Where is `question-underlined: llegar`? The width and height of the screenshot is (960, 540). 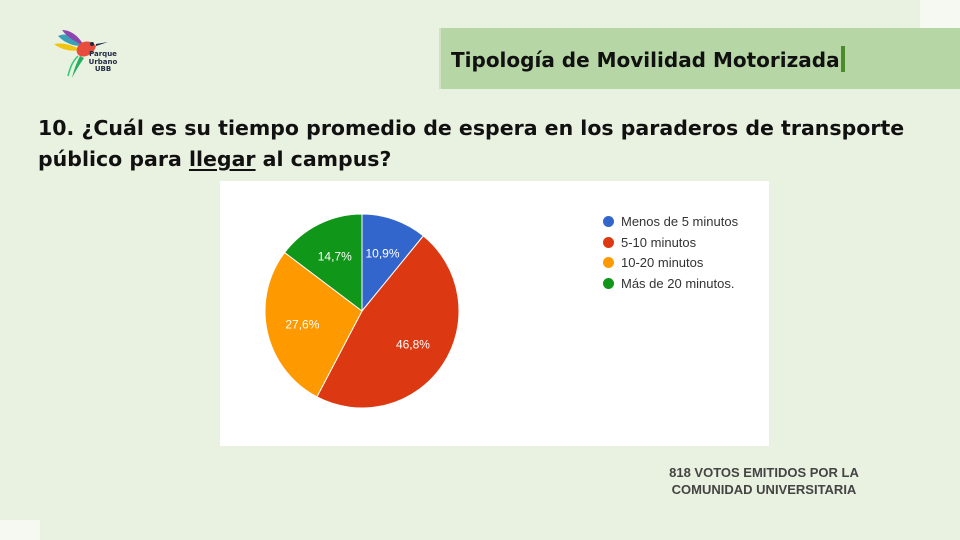 question-underlined: llegar is located at coordinates (222, 159).